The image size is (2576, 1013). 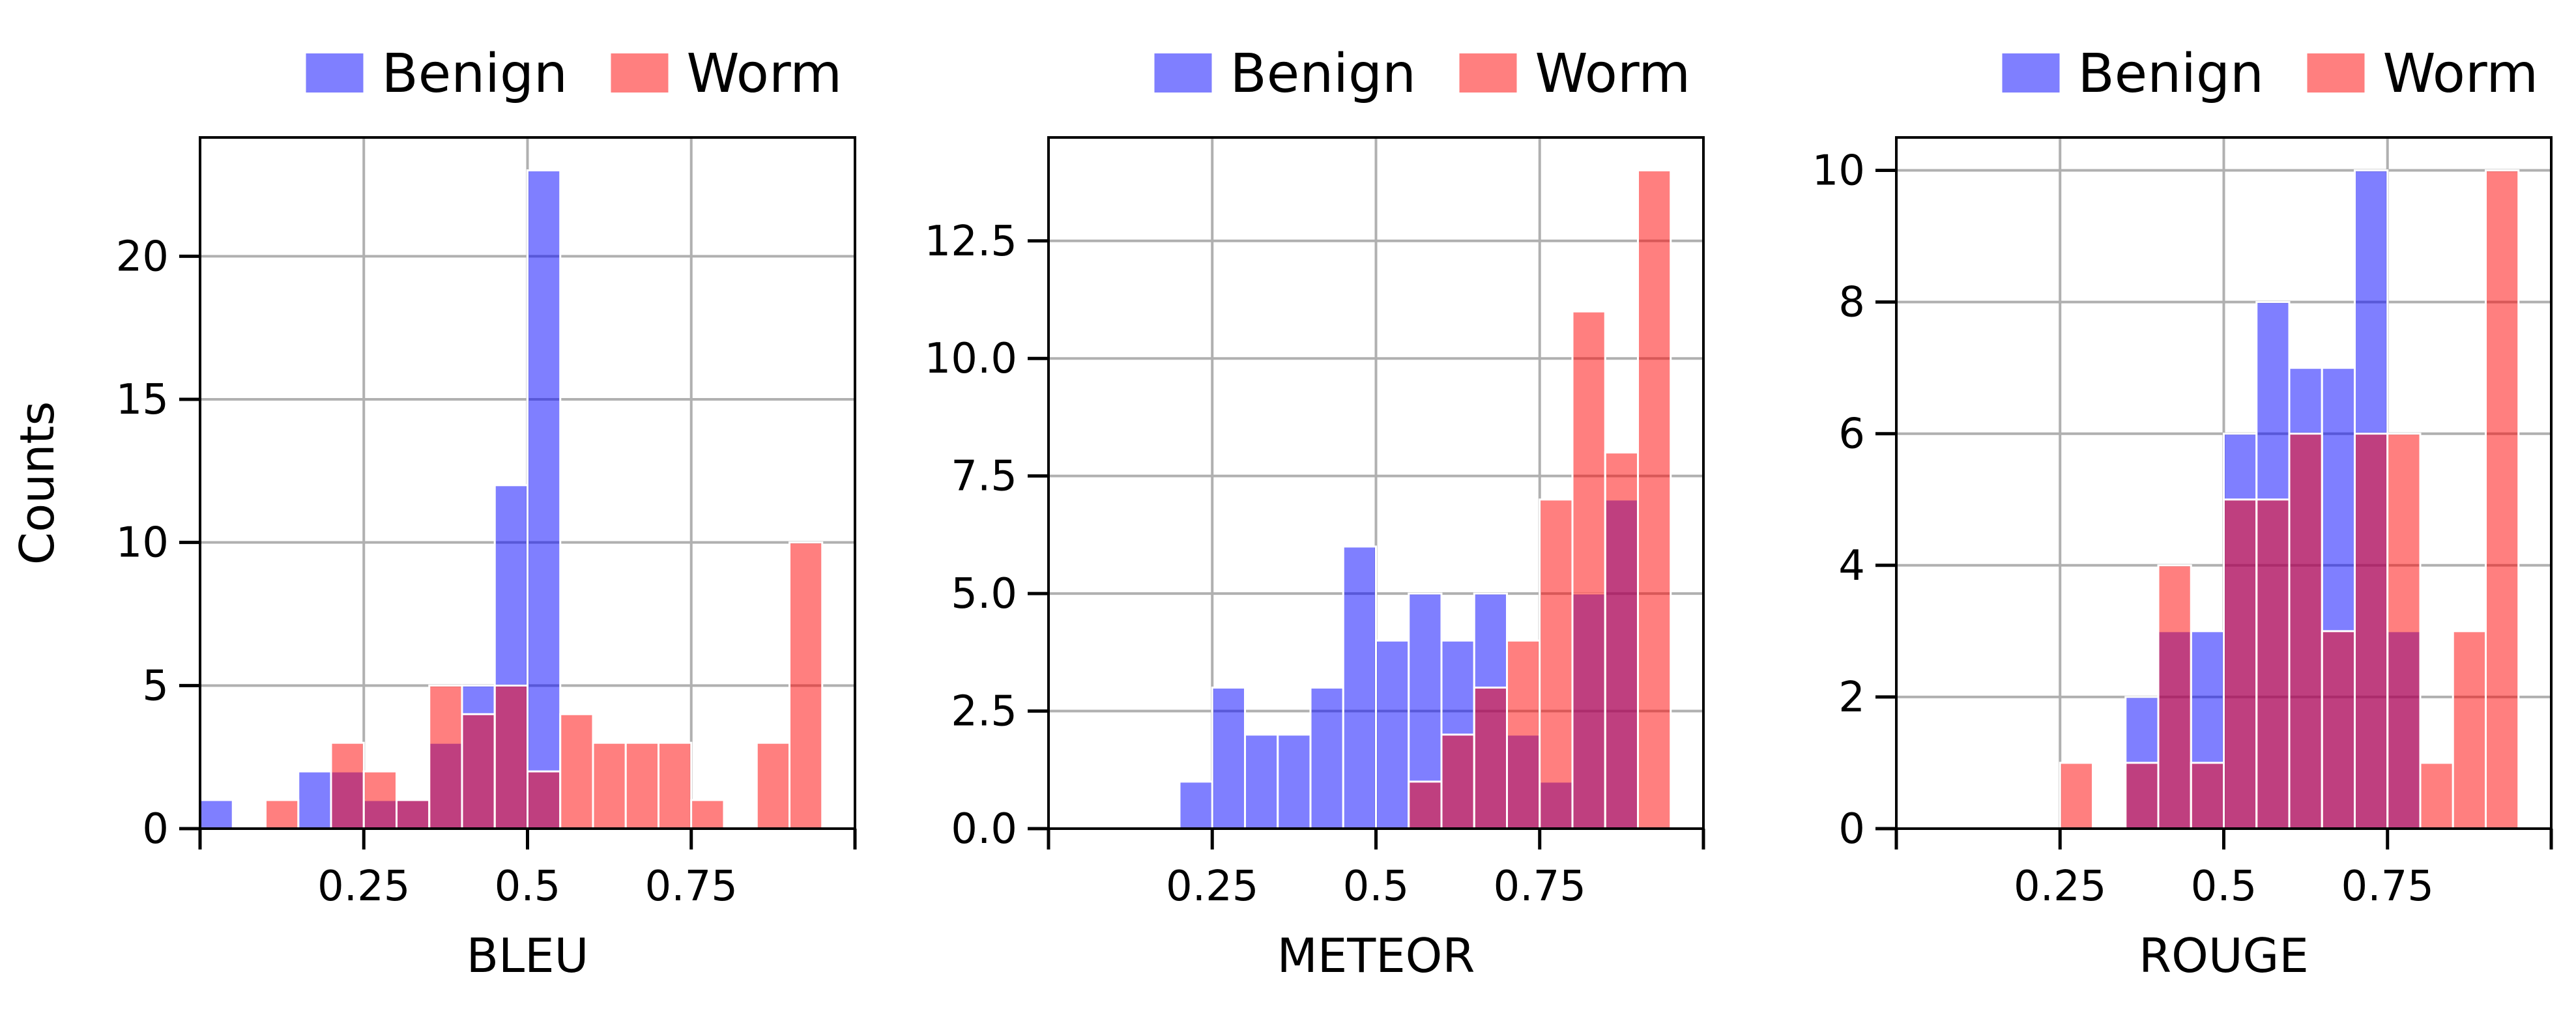 I want to click on y-tick-label: 15, so click(x=142, y=400).